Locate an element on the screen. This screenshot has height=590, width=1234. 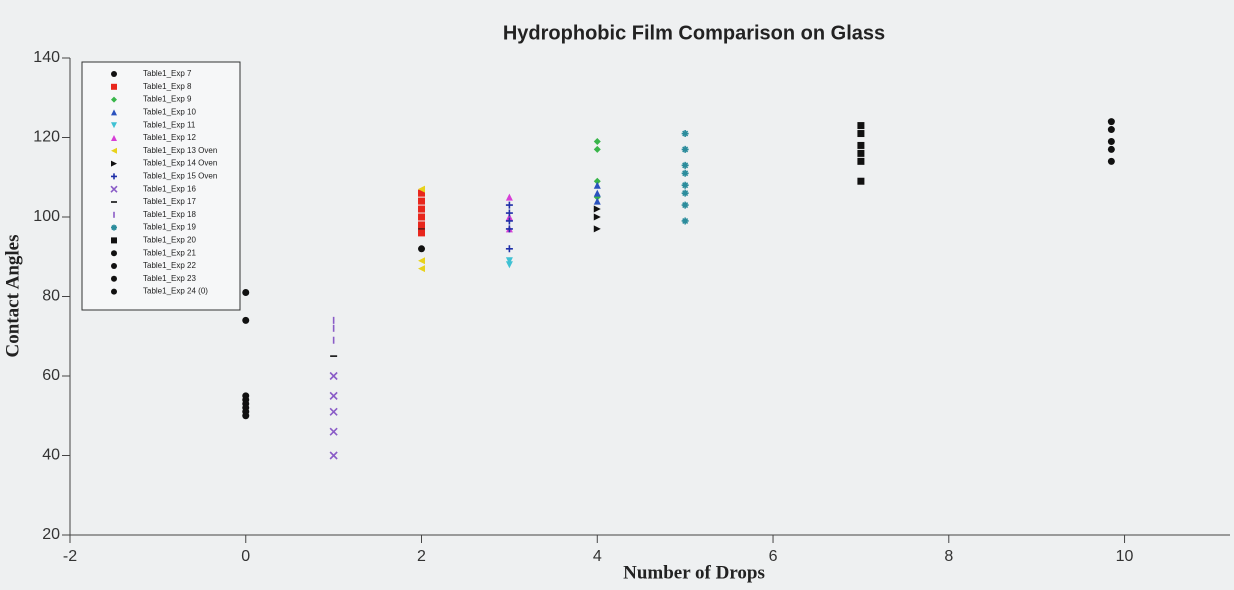
legend-label: Table1_Exp 18 is located at coordinates (169, 214).